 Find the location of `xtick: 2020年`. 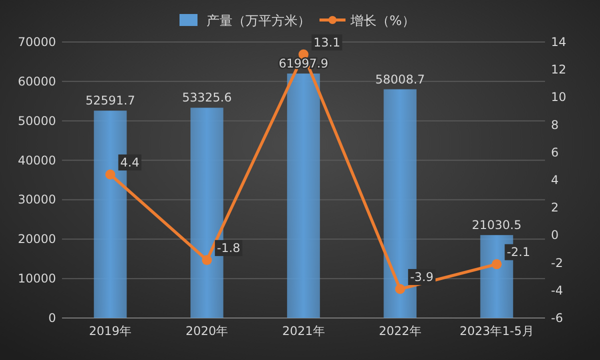

xtick: 2020年 is located at coordinates (207, 331).